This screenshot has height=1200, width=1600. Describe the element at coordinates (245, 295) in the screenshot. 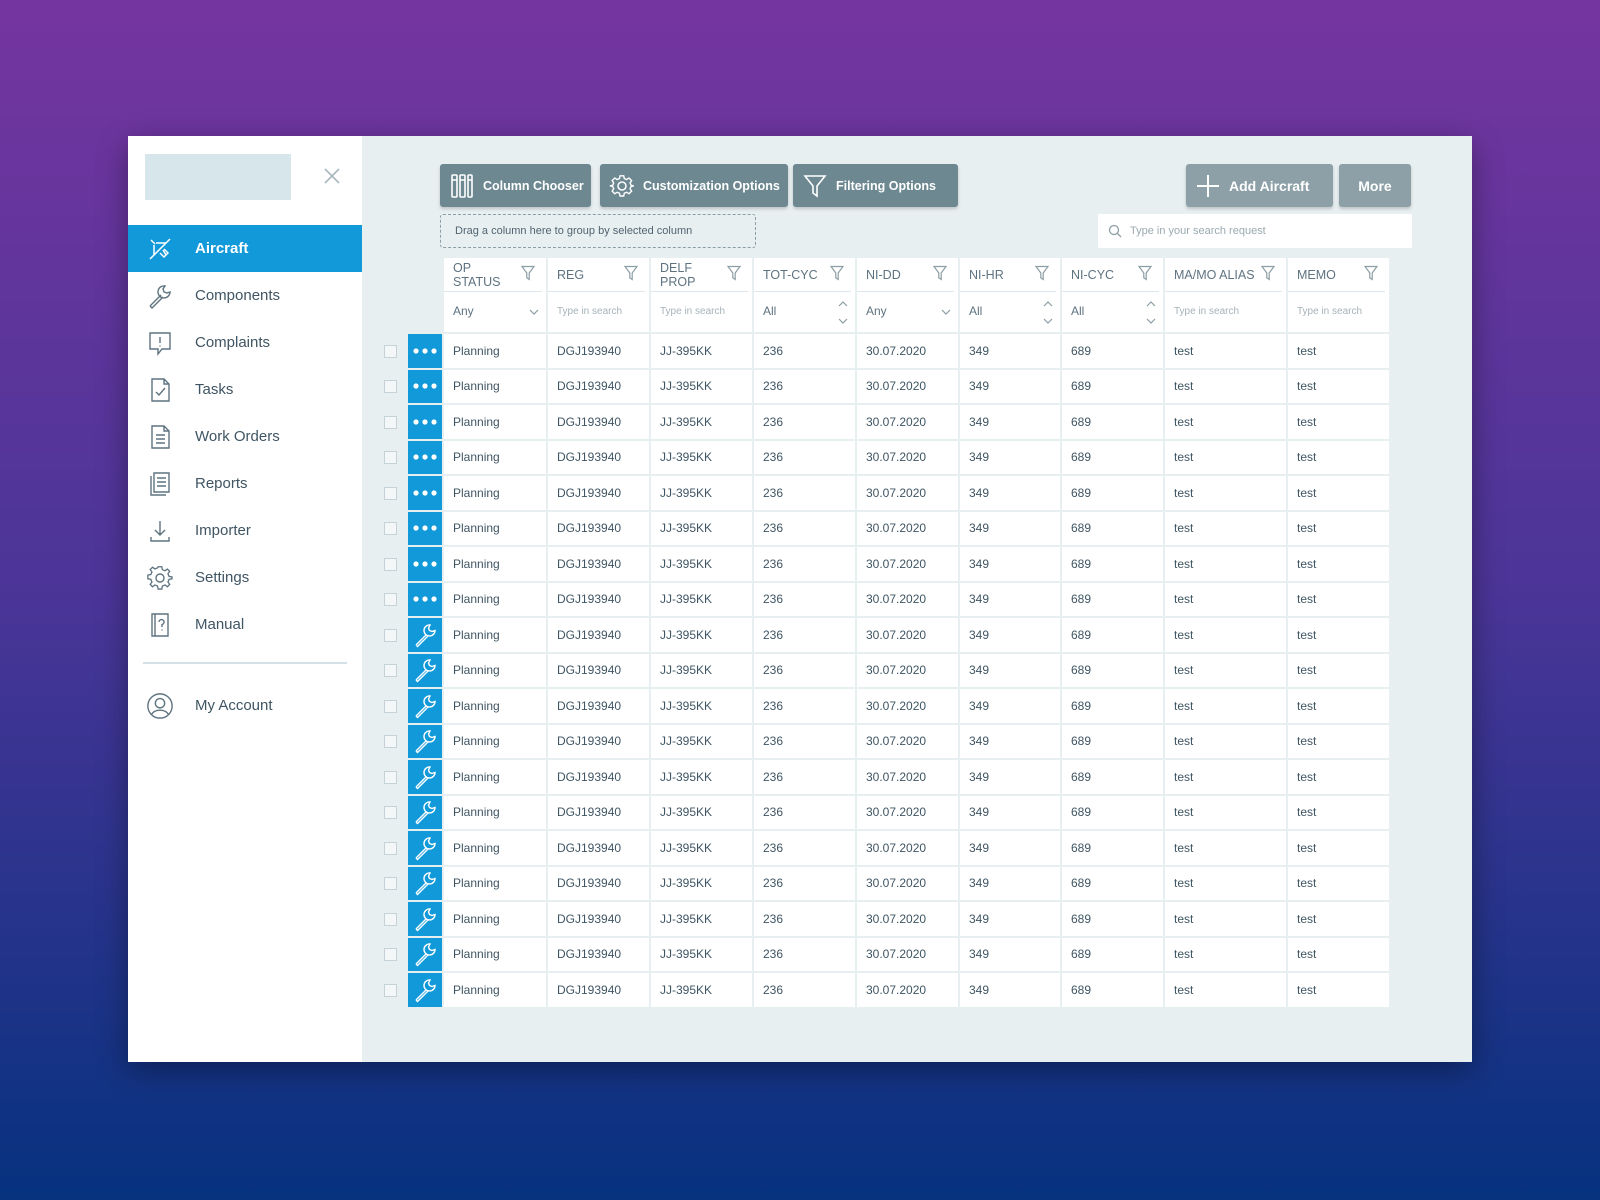

I see `sidebar-item-components: Components` at that location.